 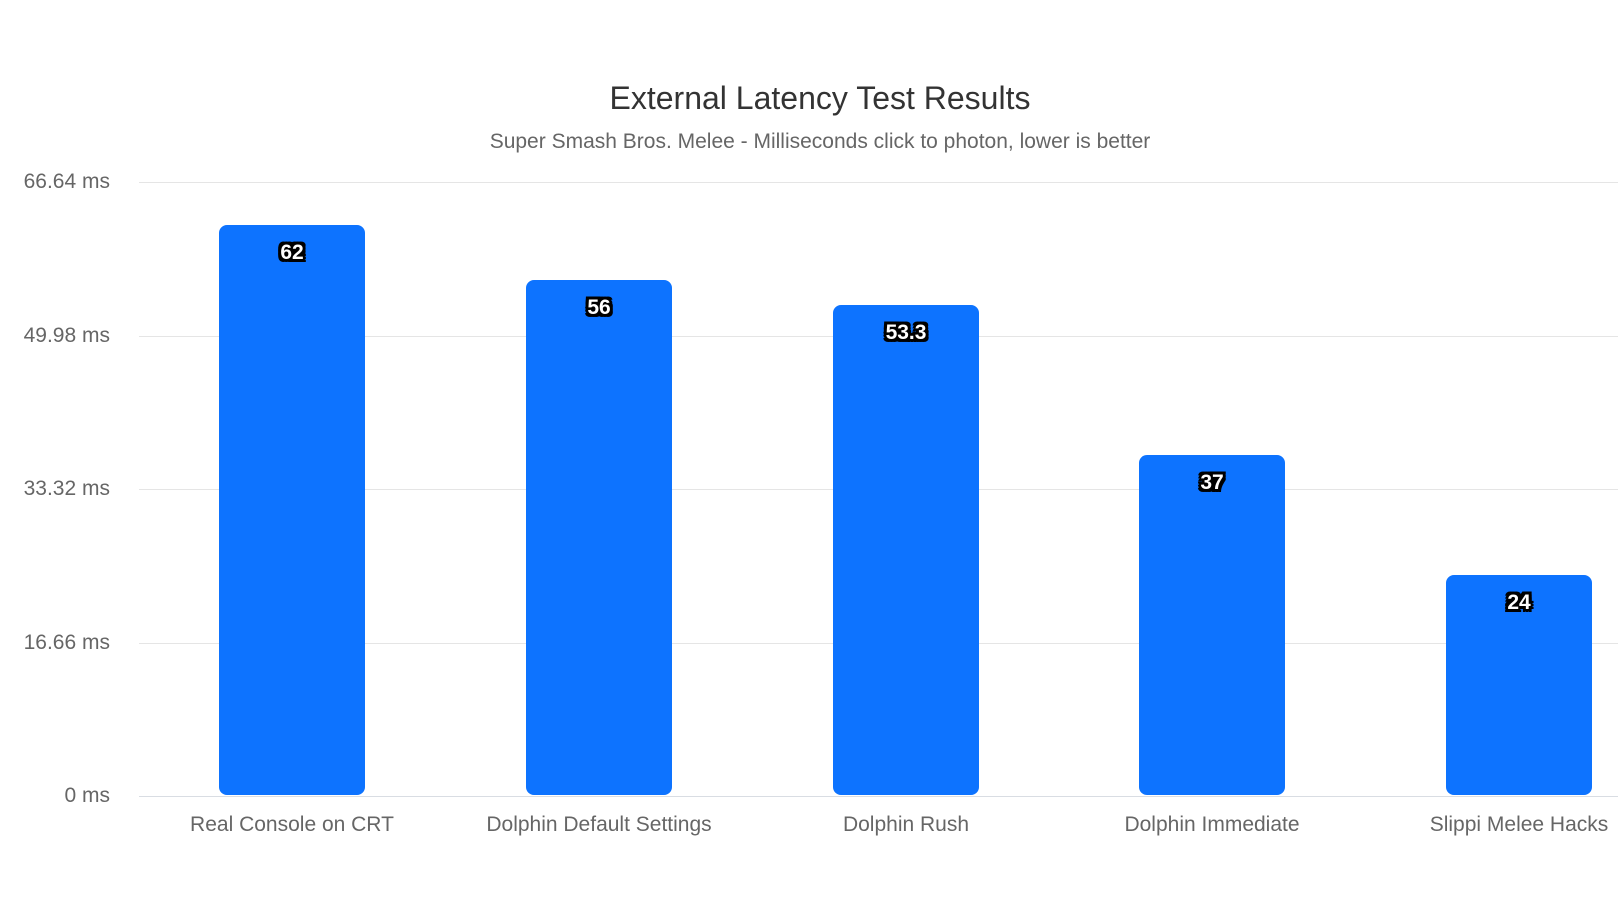 What do you see at coordinates (66, 642) in the screenshot?
I see `y-tick-label: 16.66 ms` at bounding box center [66, 642].